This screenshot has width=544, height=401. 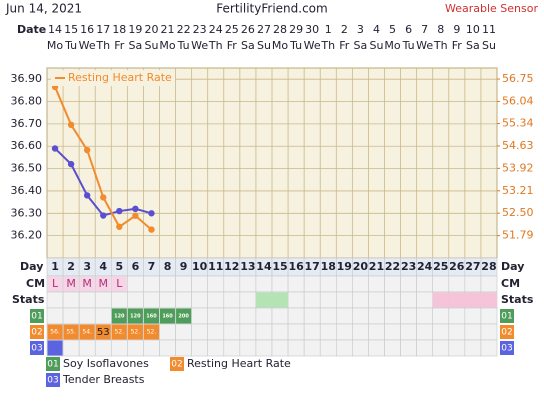 I want to click on date-label: Date, so click(x=31, y=29).